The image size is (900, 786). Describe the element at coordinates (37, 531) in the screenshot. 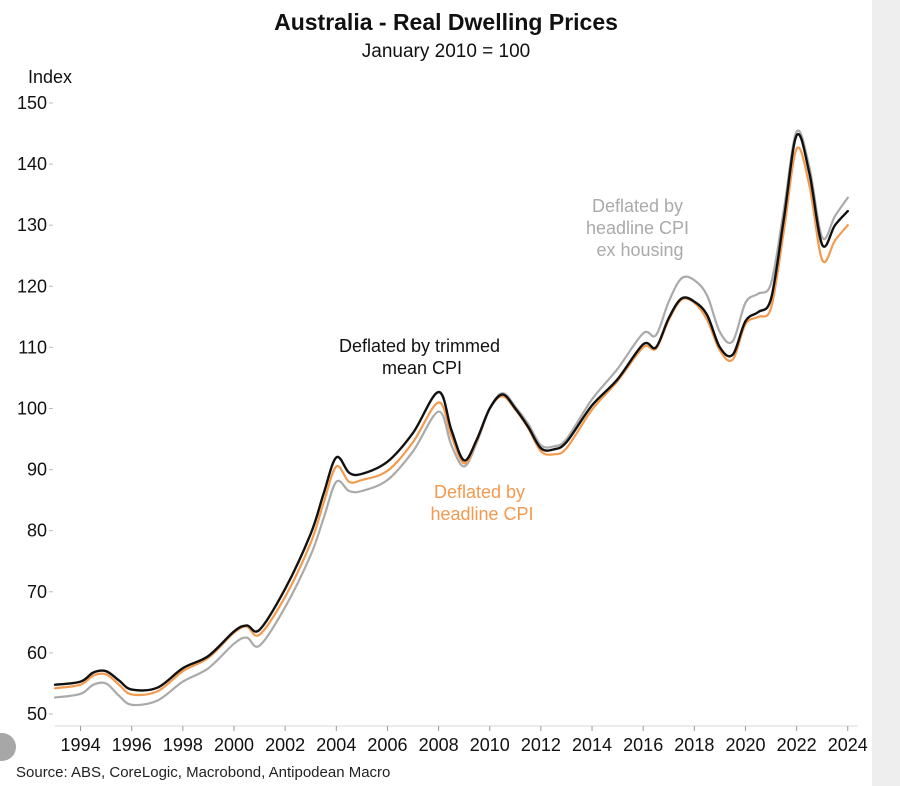

I see `y-tick-label: 80` at that location.